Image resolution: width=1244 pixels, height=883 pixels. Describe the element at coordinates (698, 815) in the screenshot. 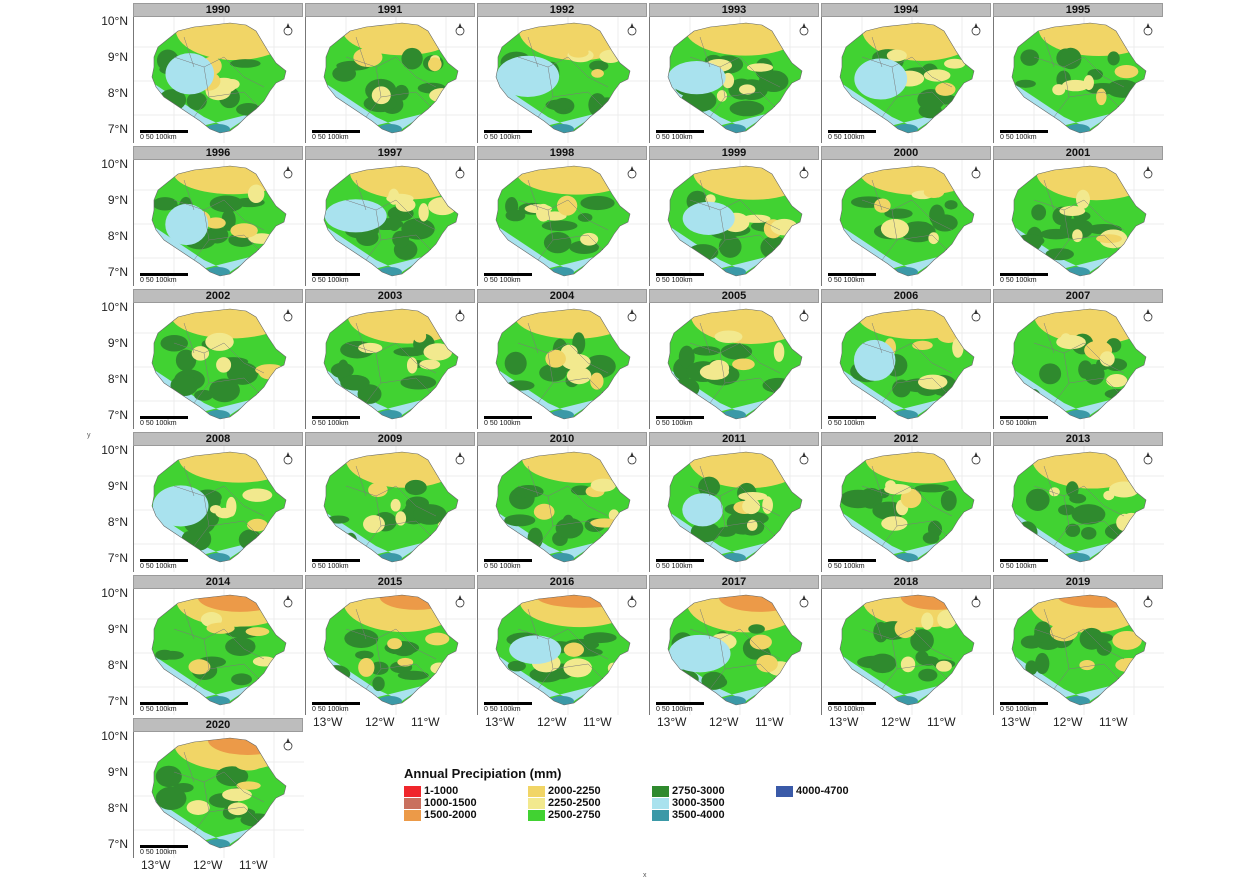

I see `legend-label: 3500-4000` at that location.